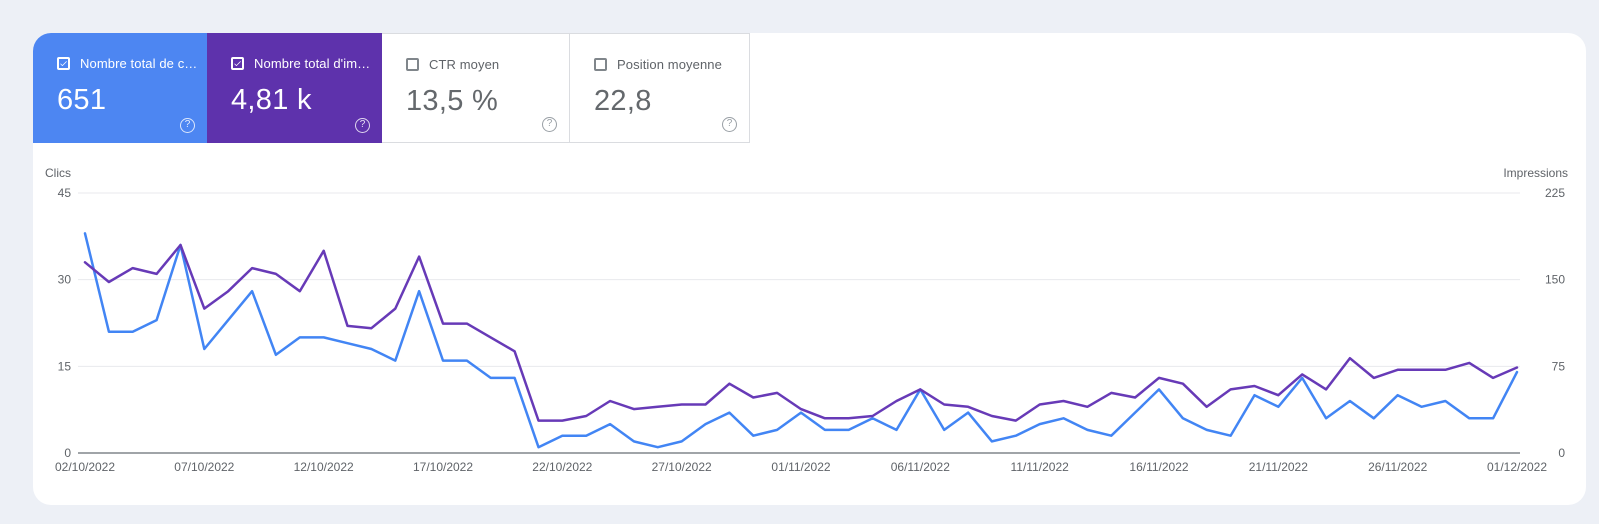  What do you see at coordinates (65, 193) in the screenshot?
I see `y-axis-tick-left: 45` at bounding box center [65, 193].